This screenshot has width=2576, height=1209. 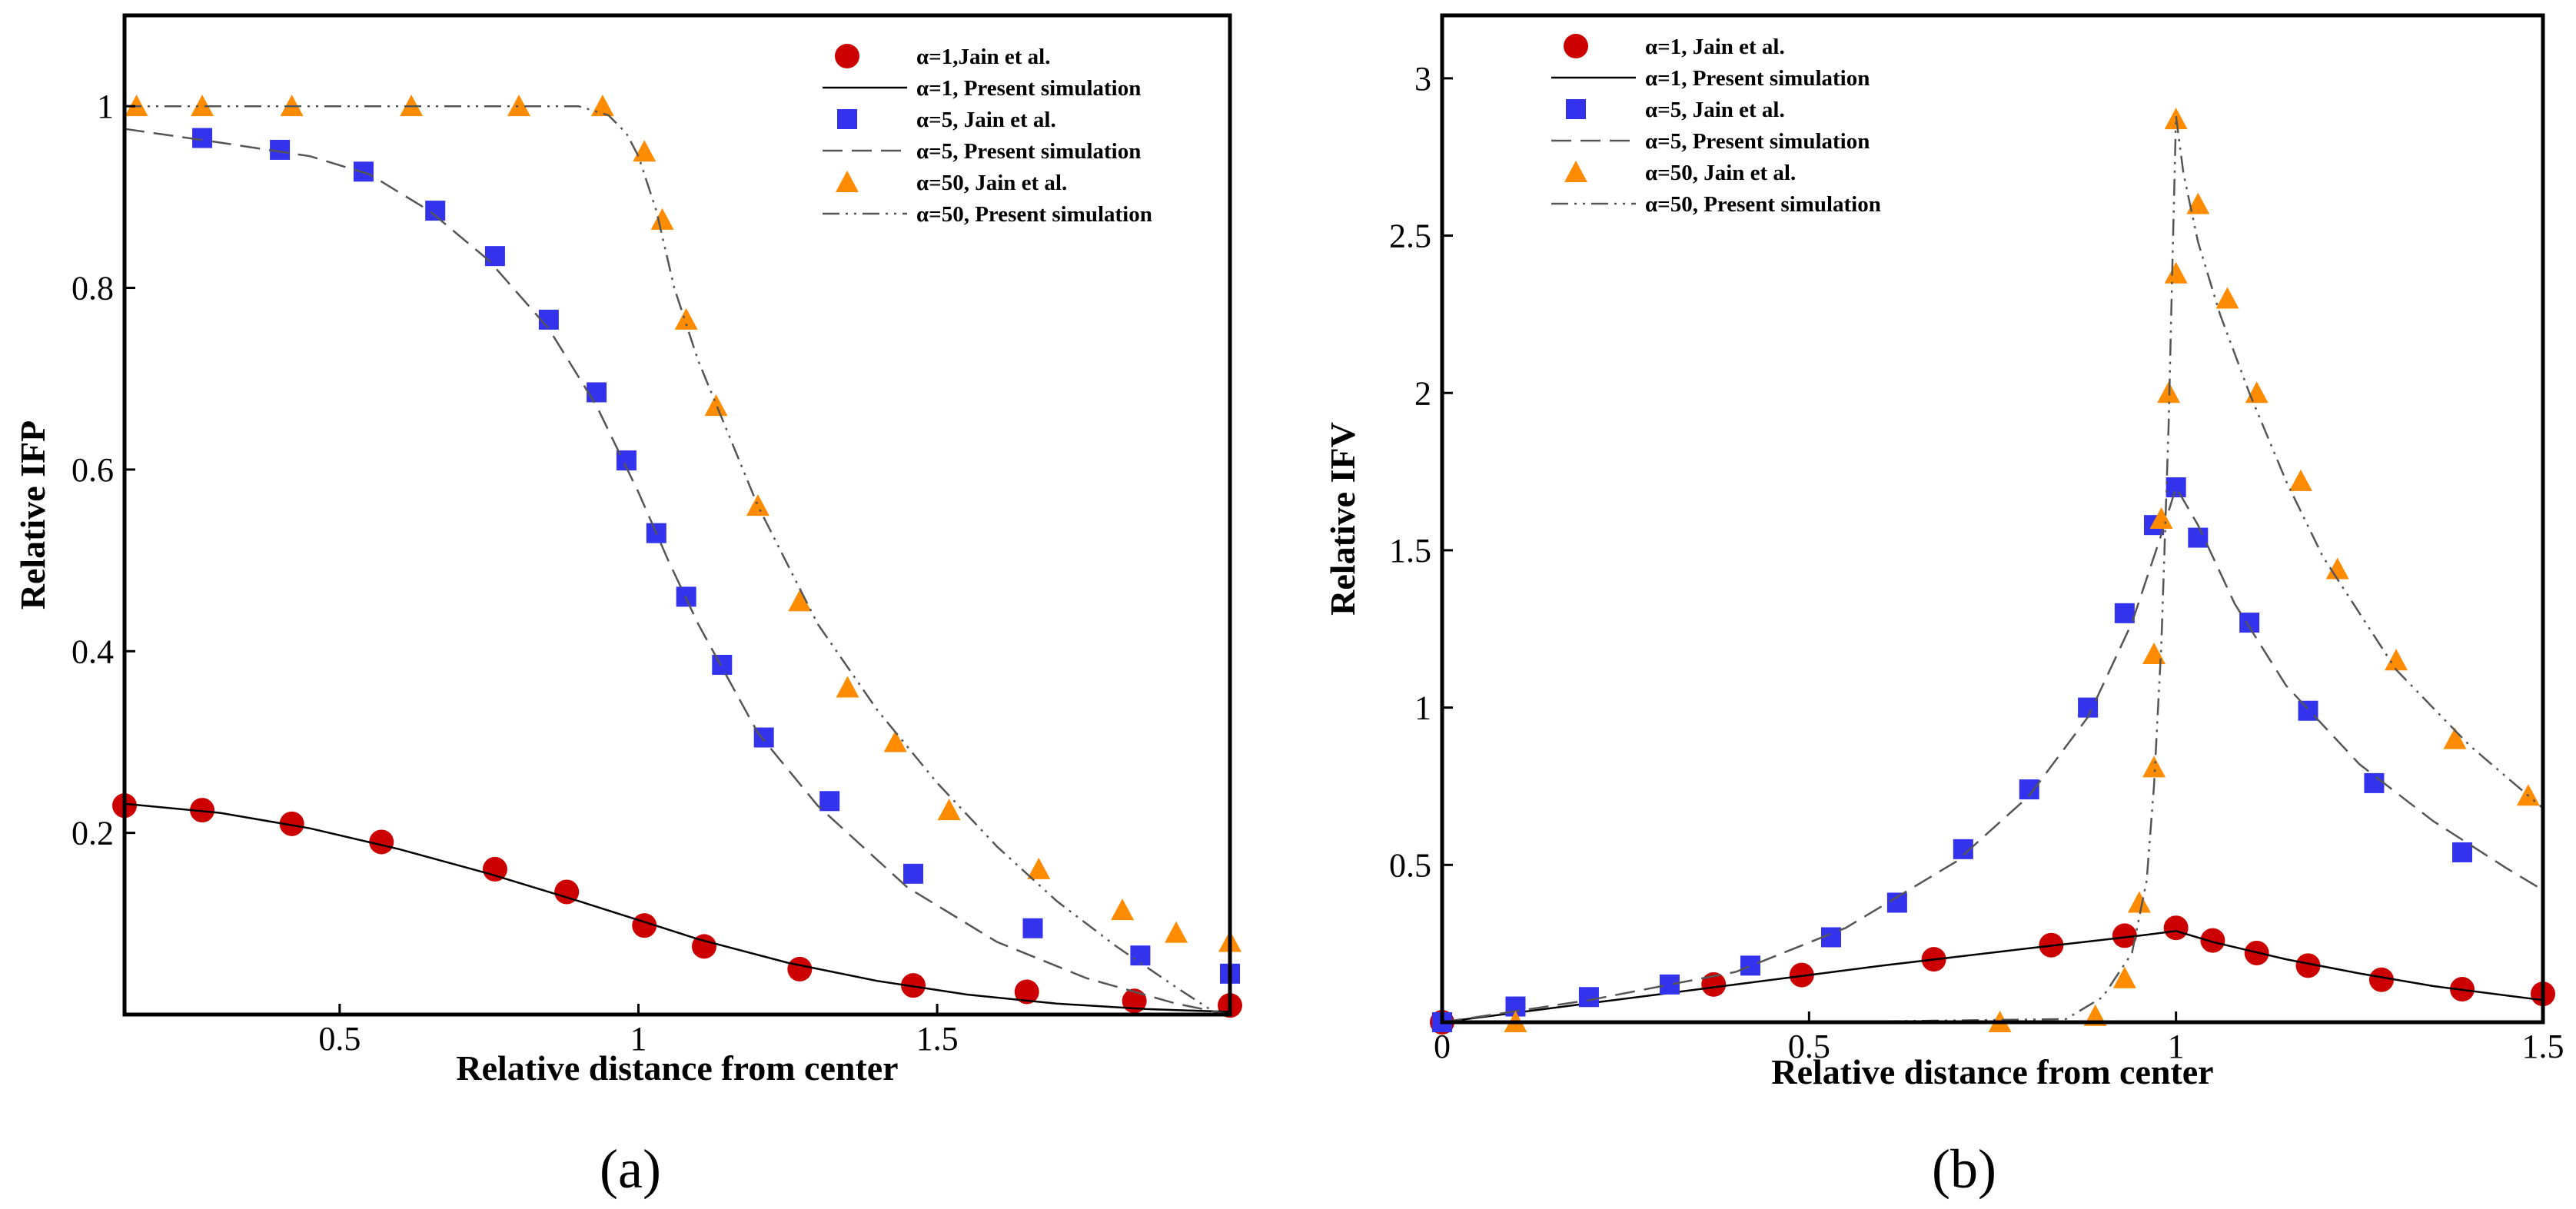 I want to click on panel-a-y-axis-title: Relative IFP, so click(x=32, y=515).